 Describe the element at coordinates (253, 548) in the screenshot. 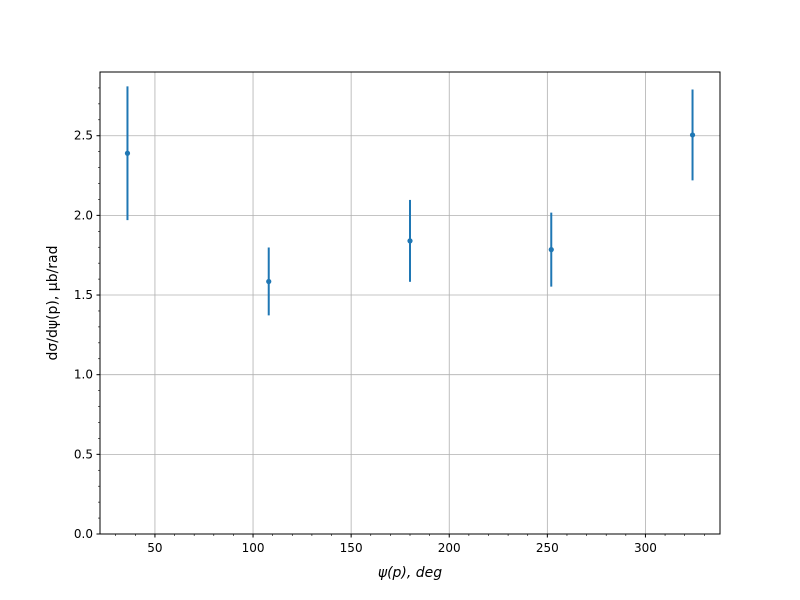

I see `x-tick-label: 100` at that location.